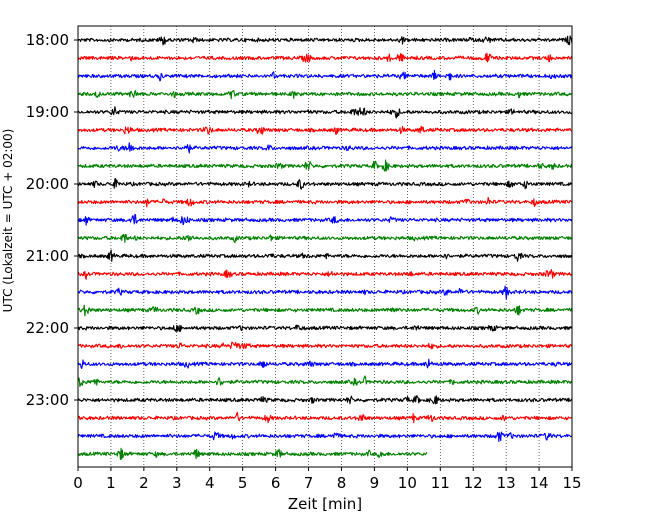 Image resolution: width=650 pixels, height=520 pixels. I want to click on trace-1945, so click(325, 165).